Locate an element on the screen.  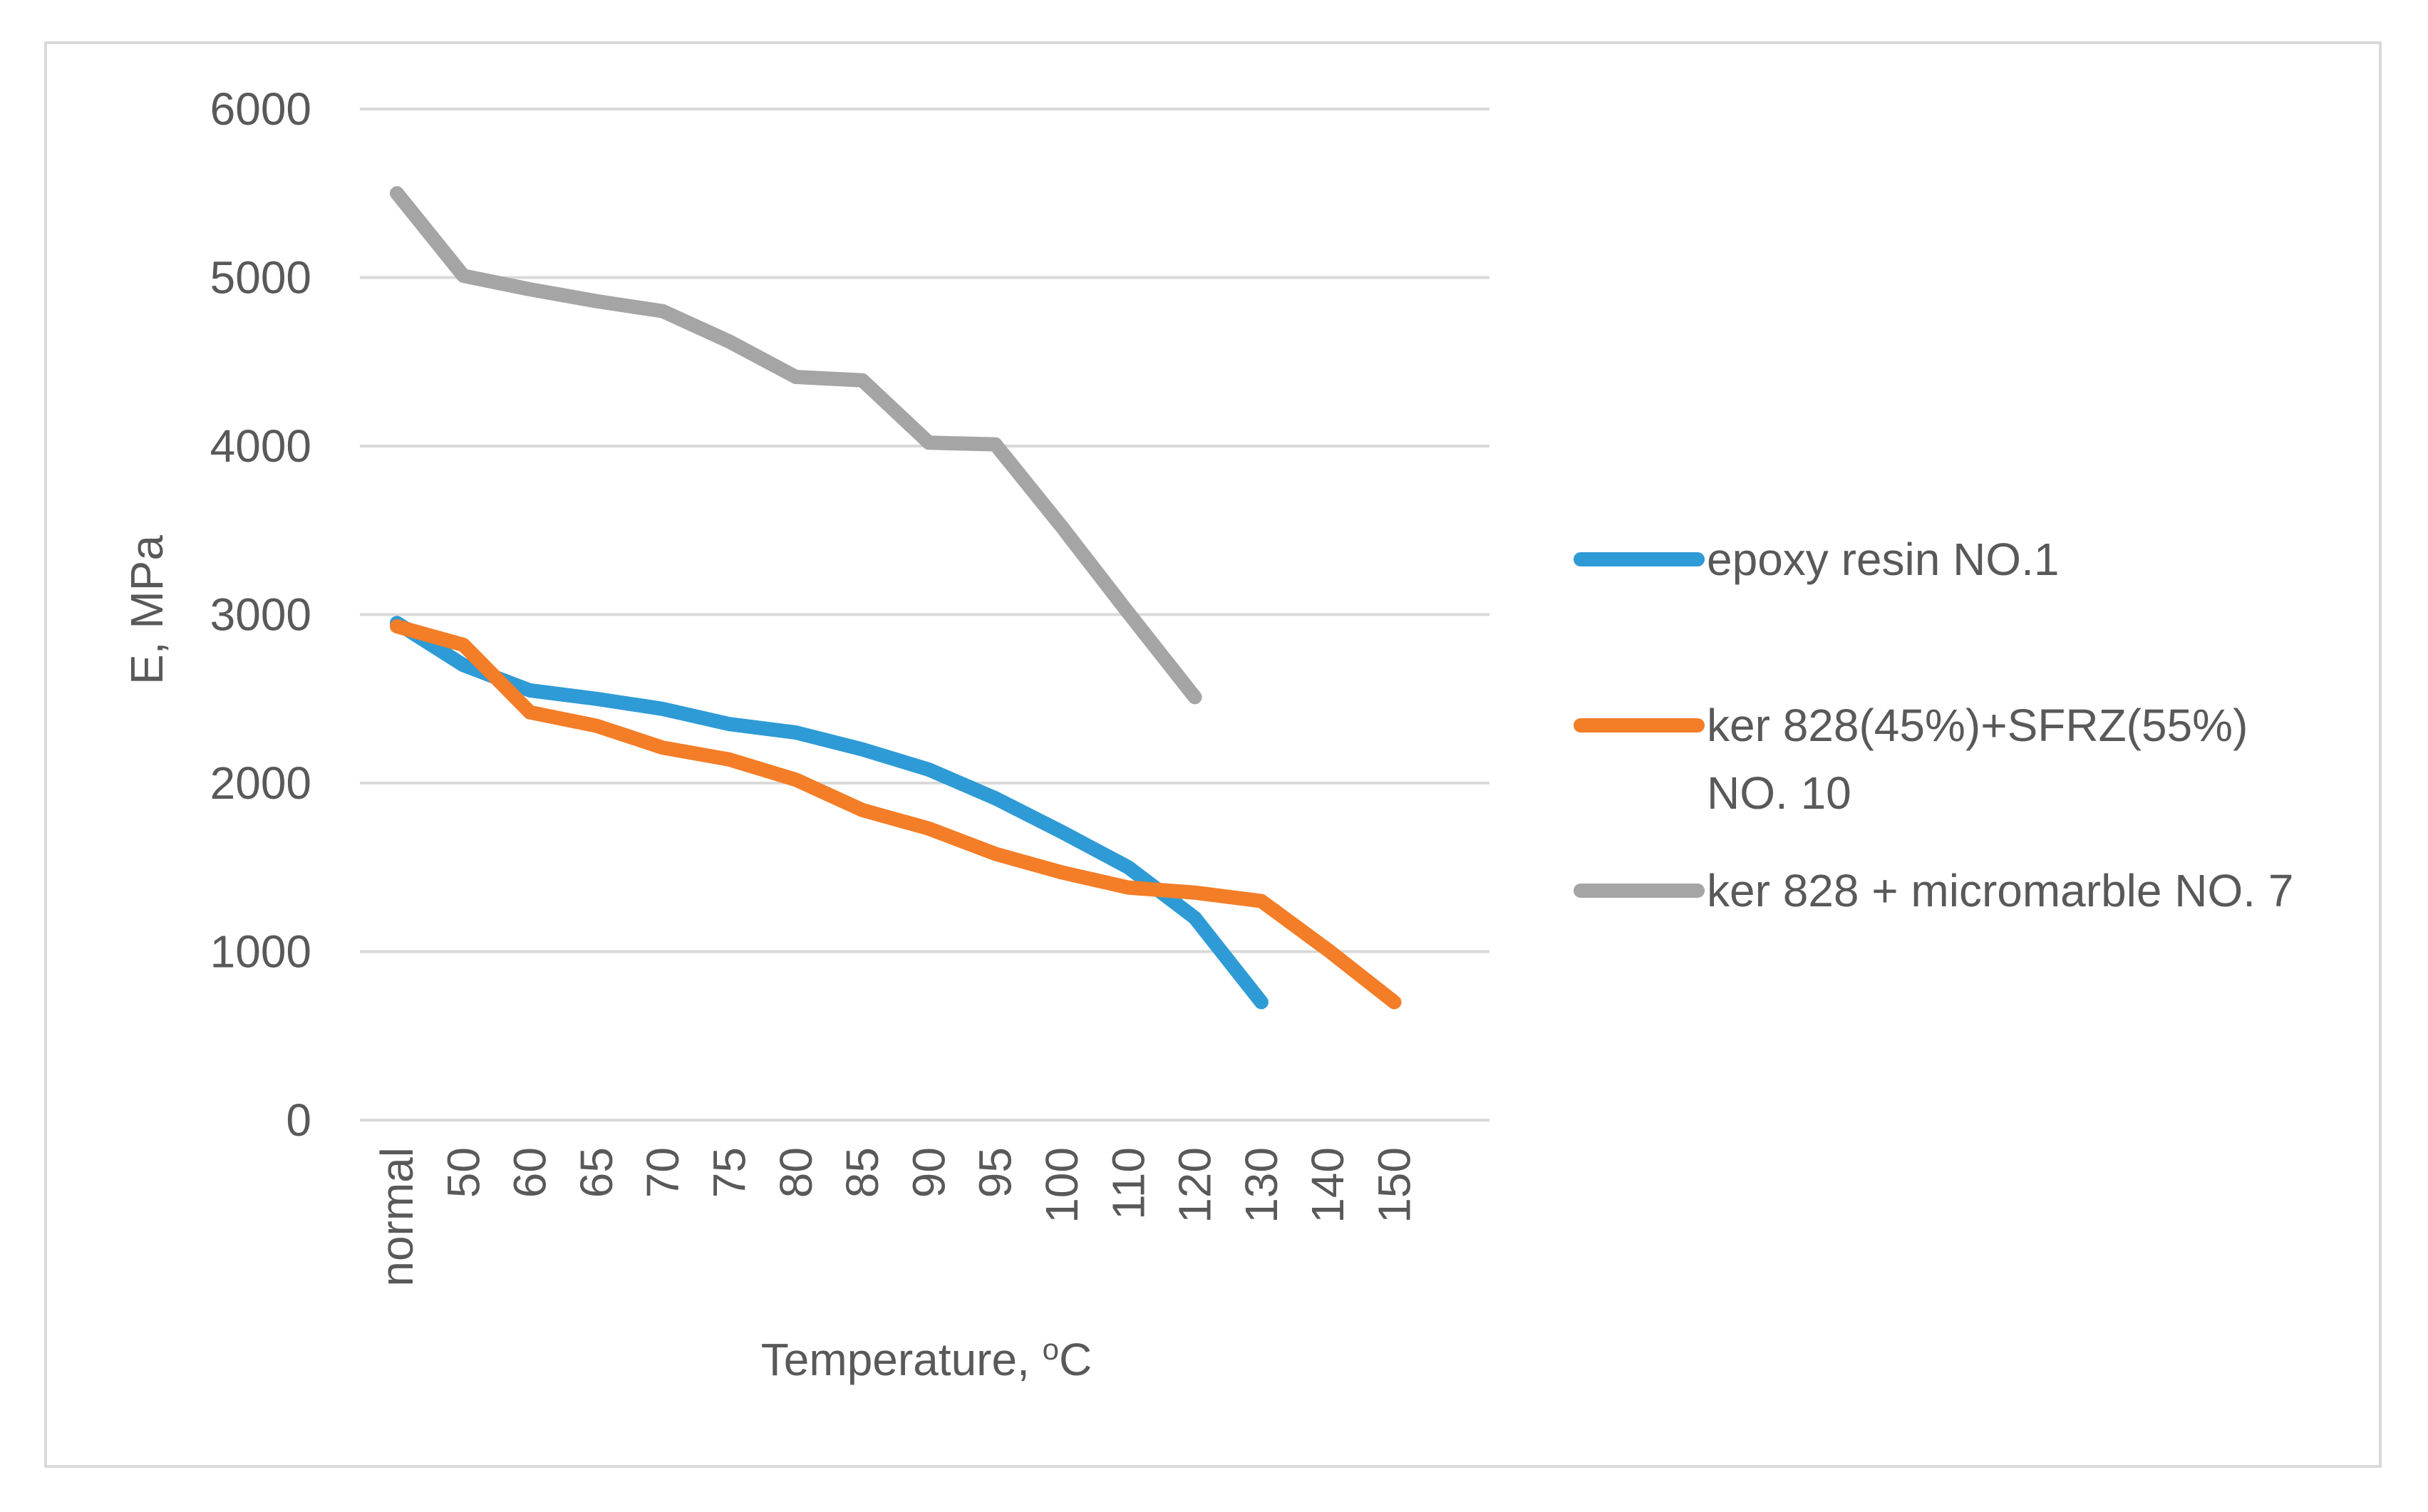
legend-item-2: ker 828(45%)+SFRZ(55%) NO. 10 is located at coordinates (1911, 760).